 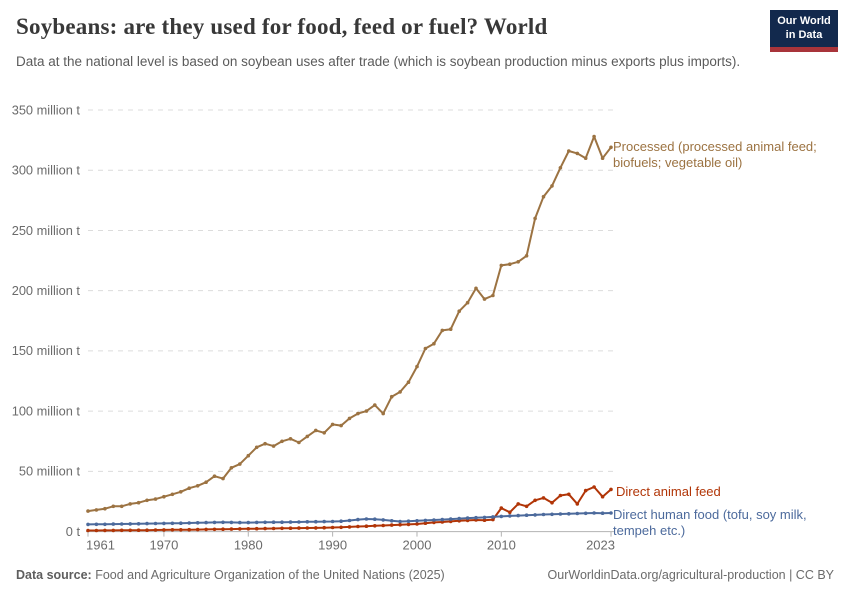 I want to click on x-axis-tick-label: 2010, so click(x=501, y=545).